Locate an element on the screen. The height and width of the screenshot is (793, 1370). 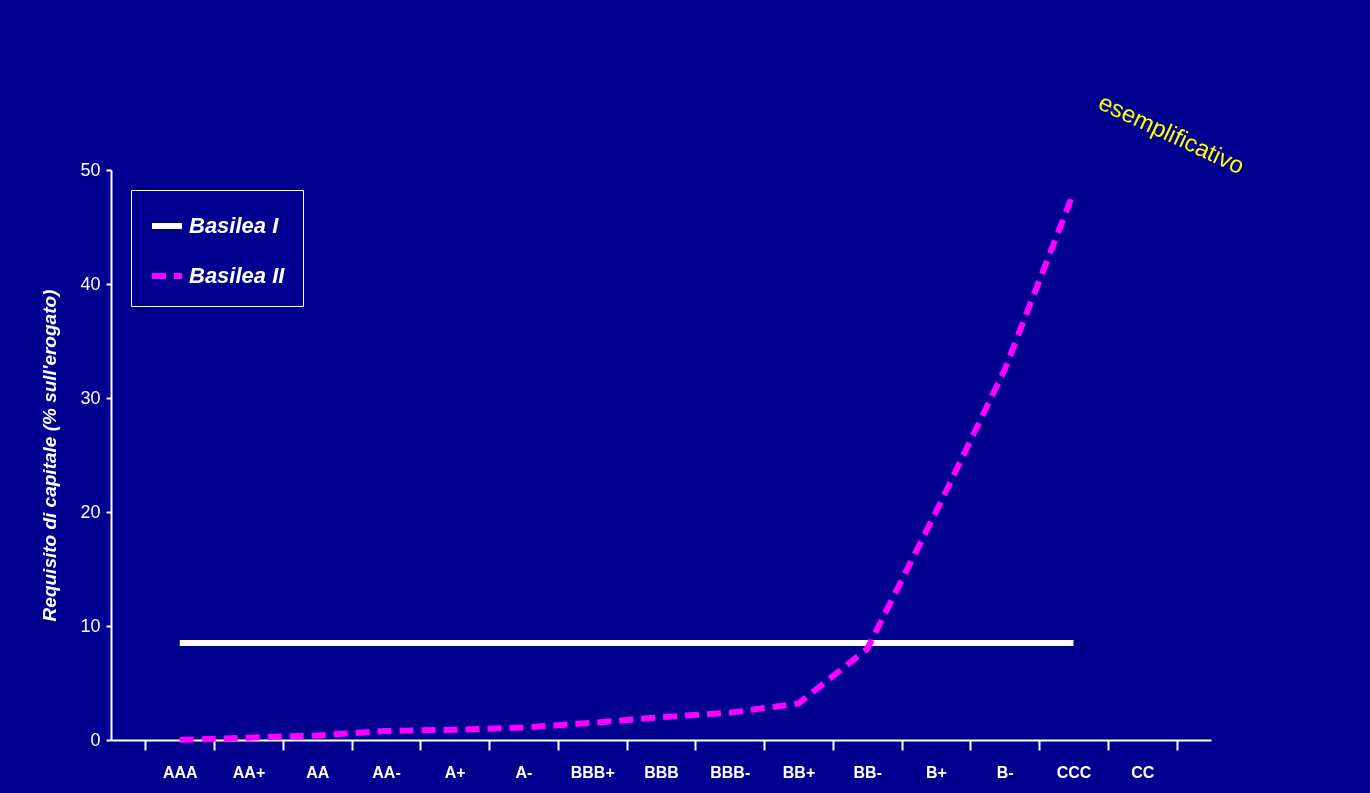
legend-label: Basilea I is located at coordinates (234, 225).